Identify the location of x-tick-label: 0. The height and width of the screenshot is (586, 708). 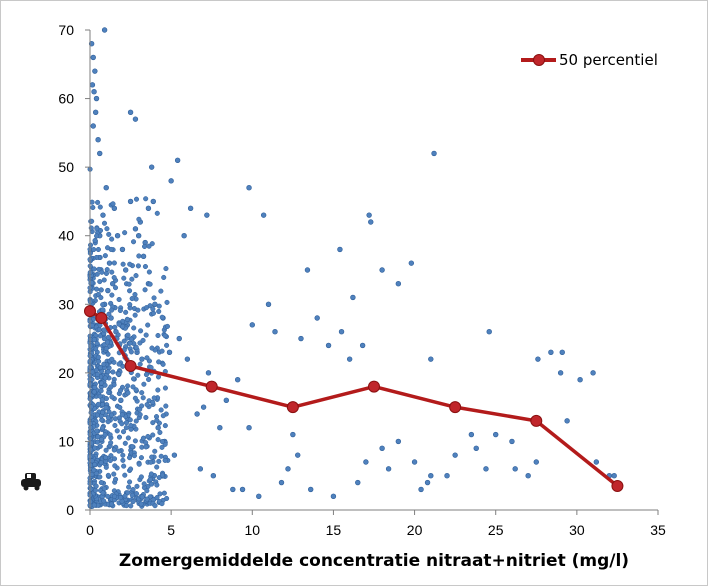
(90, 530).